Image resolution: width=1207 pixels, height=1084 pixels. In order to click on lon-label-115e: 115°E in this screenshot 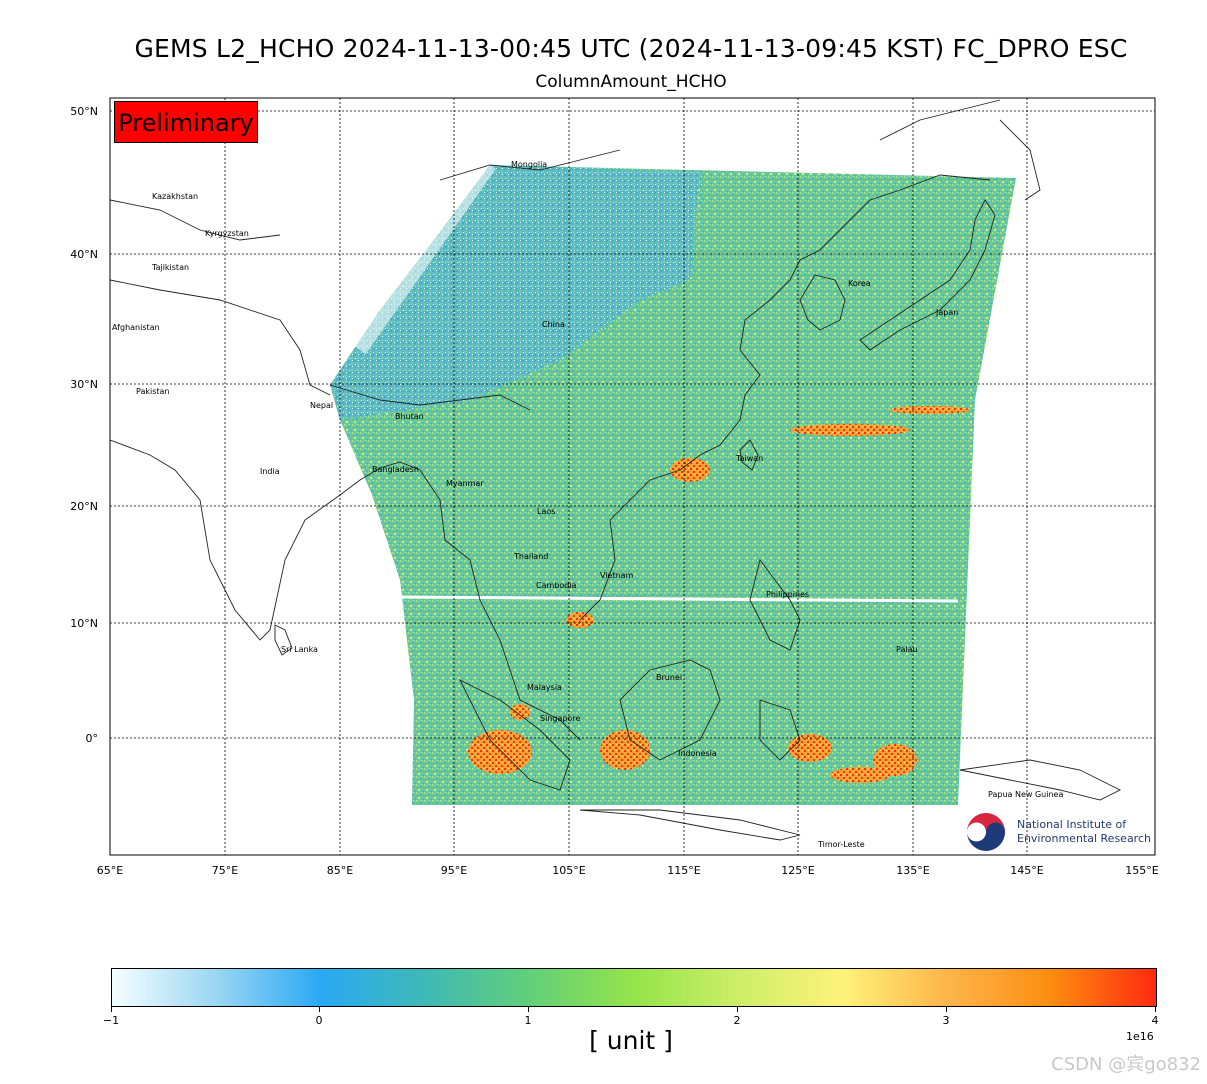, I will do `click(684, 870)`.